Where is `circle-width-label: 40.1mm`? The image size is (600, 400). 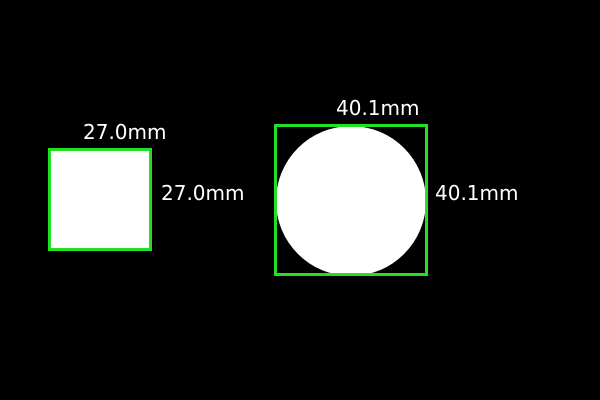
circle-width-label: 40.1mm is located at coordinates (378, 108).